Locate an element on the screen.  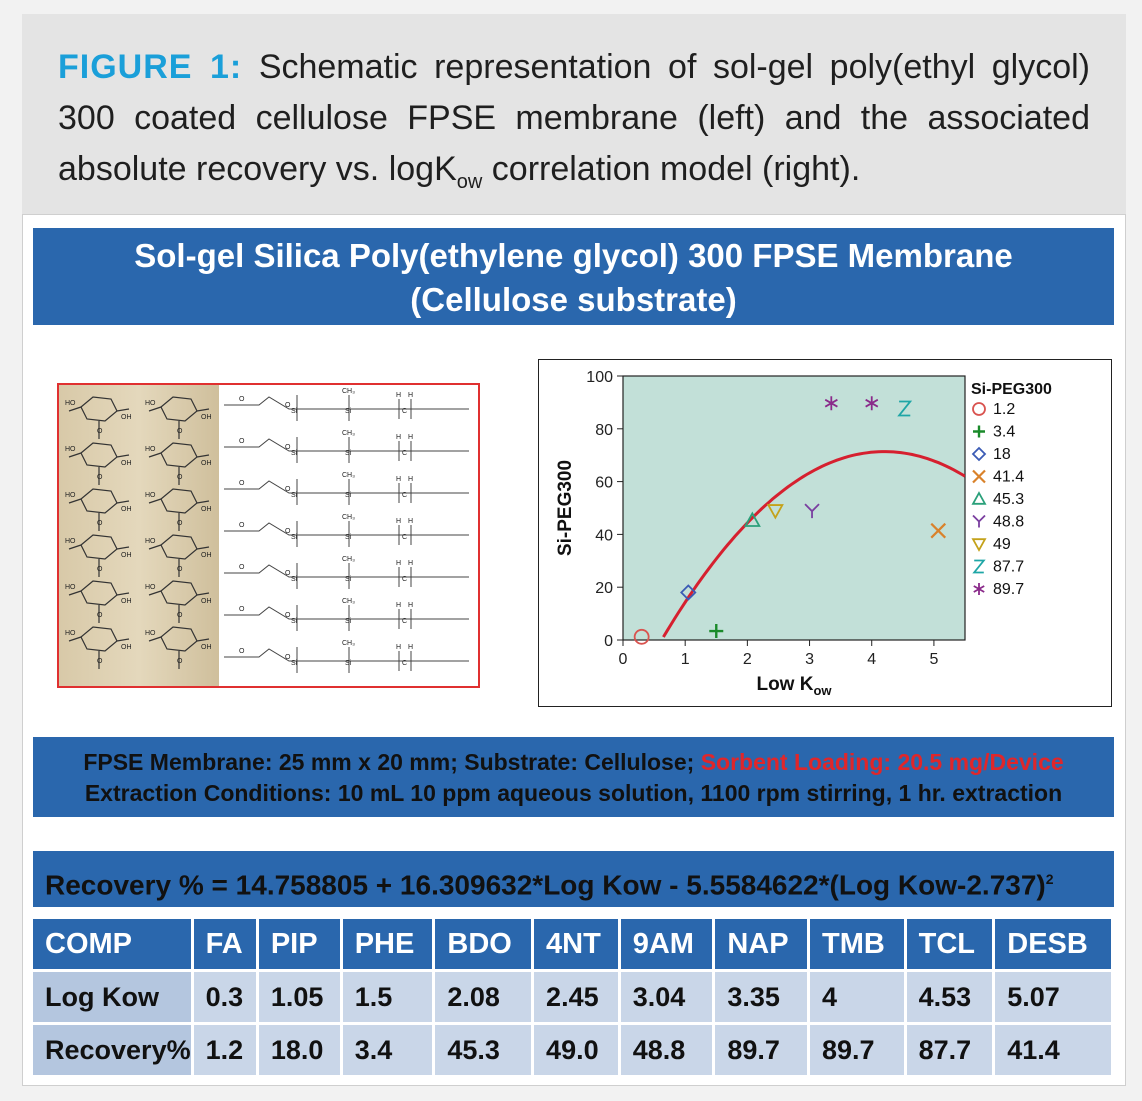
table-header: 4NT is located at coordinates (576, 945).